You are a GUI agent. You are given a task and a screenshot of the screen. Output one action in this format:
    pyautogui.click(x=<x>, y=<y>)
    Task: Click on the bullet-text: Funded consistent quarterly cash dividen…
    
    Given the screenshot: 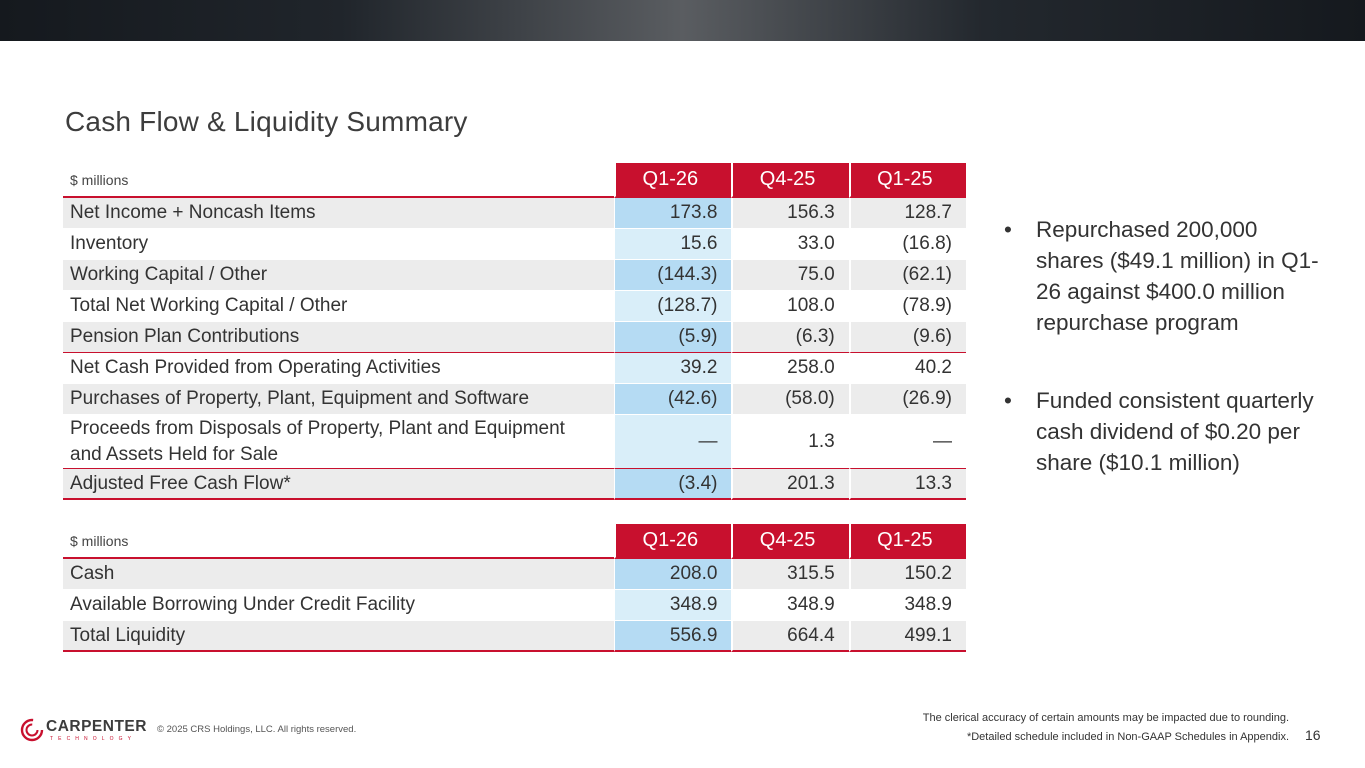 What is the action you would take?
    pyautogui.click(x=1175, y=431)
    